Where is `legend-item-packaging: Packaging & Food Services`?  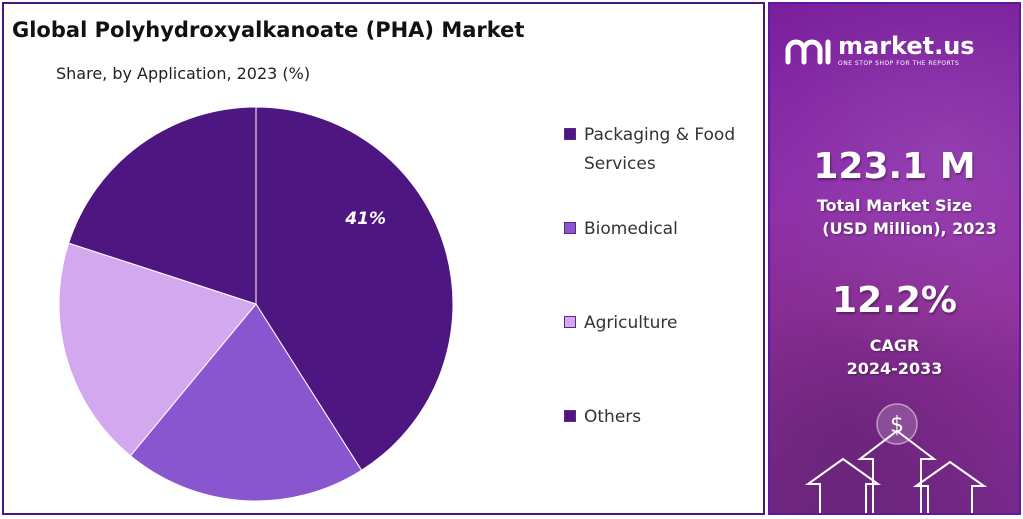 legend-item-packaging: Packaging & Food Services is located at coordinates (664, 150).